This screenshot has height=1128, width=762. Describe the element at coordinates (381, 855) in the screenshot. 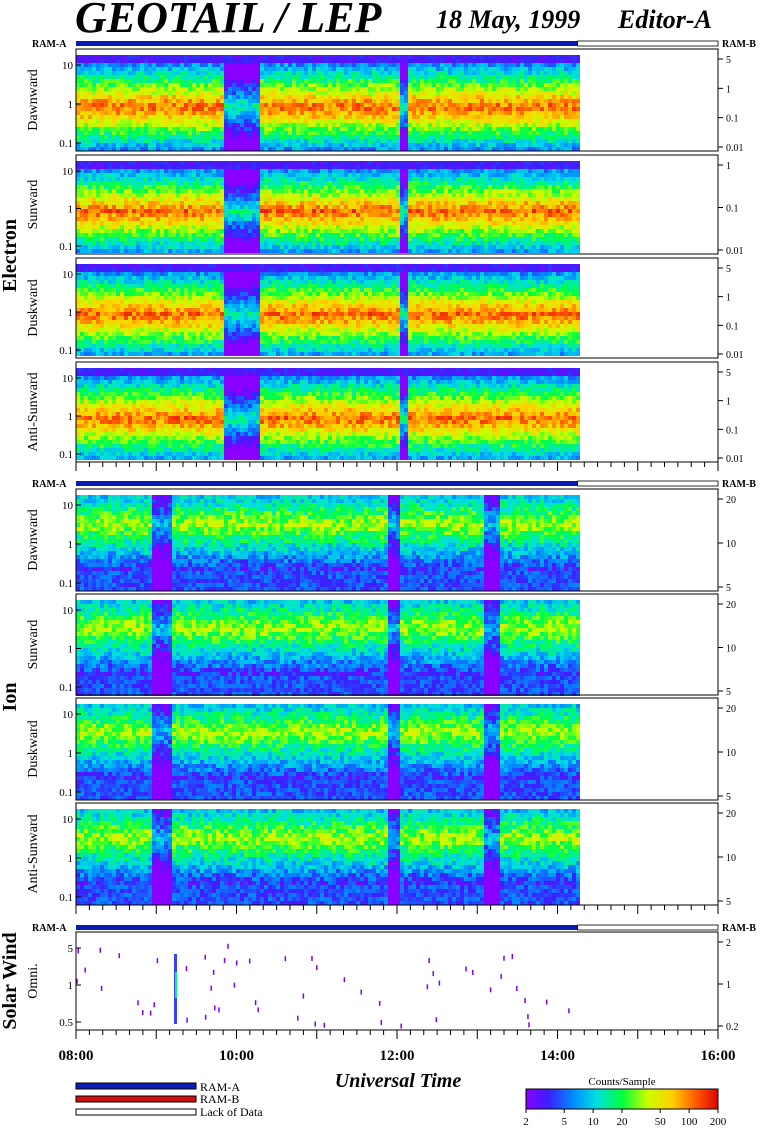

I see `panel-anti-sunward: Anti-Sunward 10 1 0.1 20 10 5` at that location.